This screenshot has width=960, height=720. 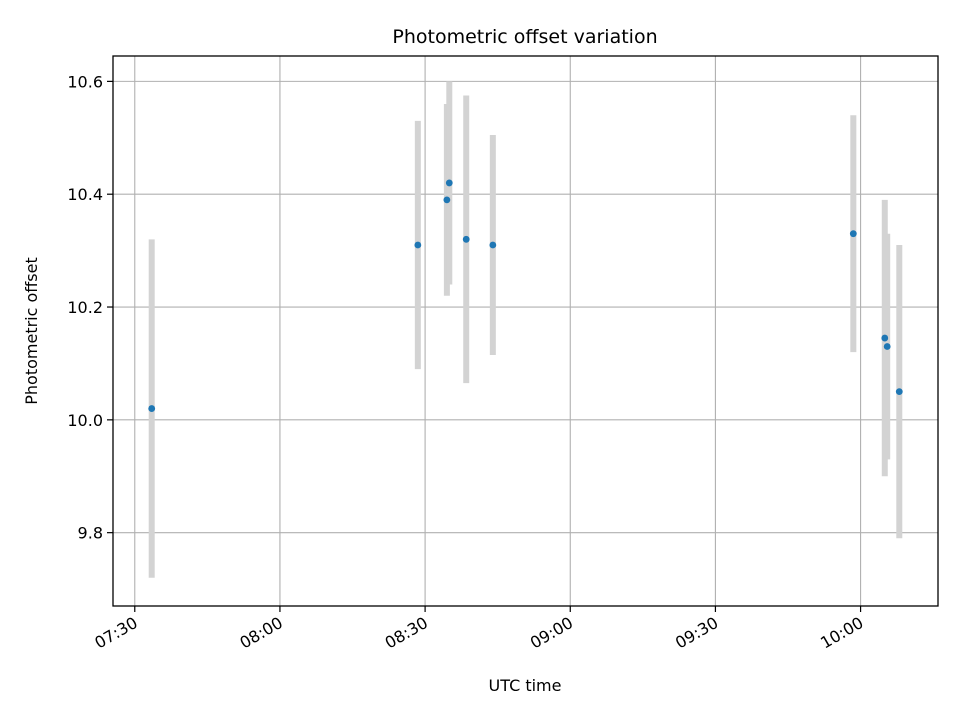 What do you see at coordinates (85, 420) in the screenshot?
I see `y-tick-label: 10.0` at bounding box center [85, 420].